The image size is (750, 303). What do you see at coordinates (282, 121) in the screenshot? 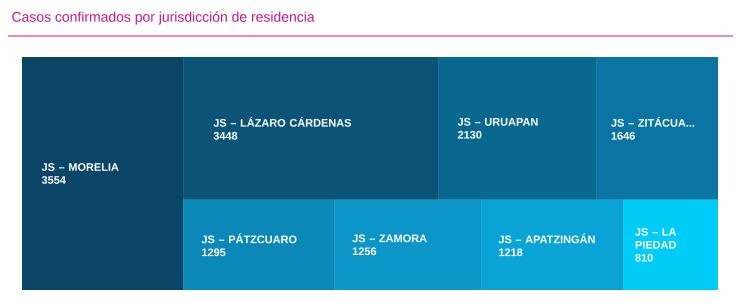
I see `category-label: JS – LÁZARO CÁRDENAS` at bounding box center [282, 121].